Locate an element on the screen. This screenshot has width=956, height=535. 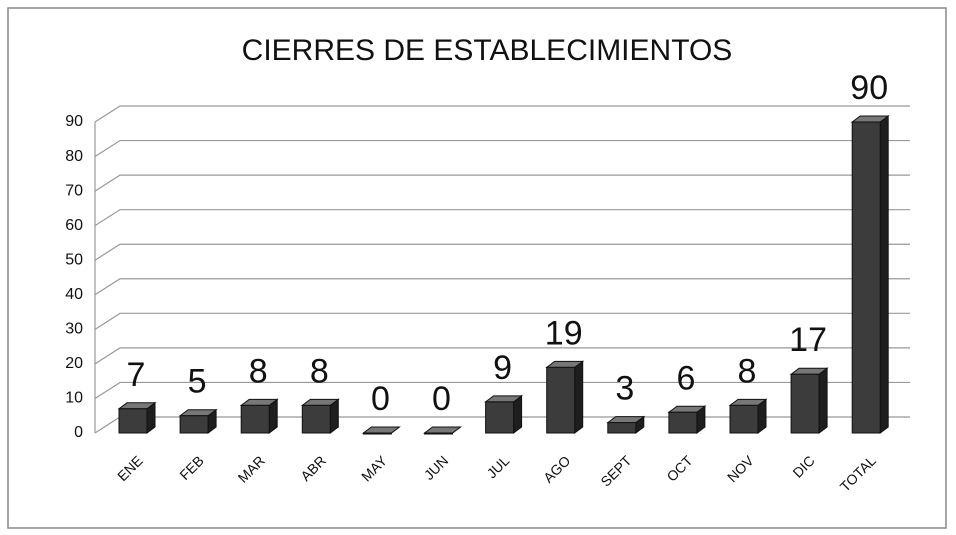
data-label: 9 is located at coordinates (502, 368).